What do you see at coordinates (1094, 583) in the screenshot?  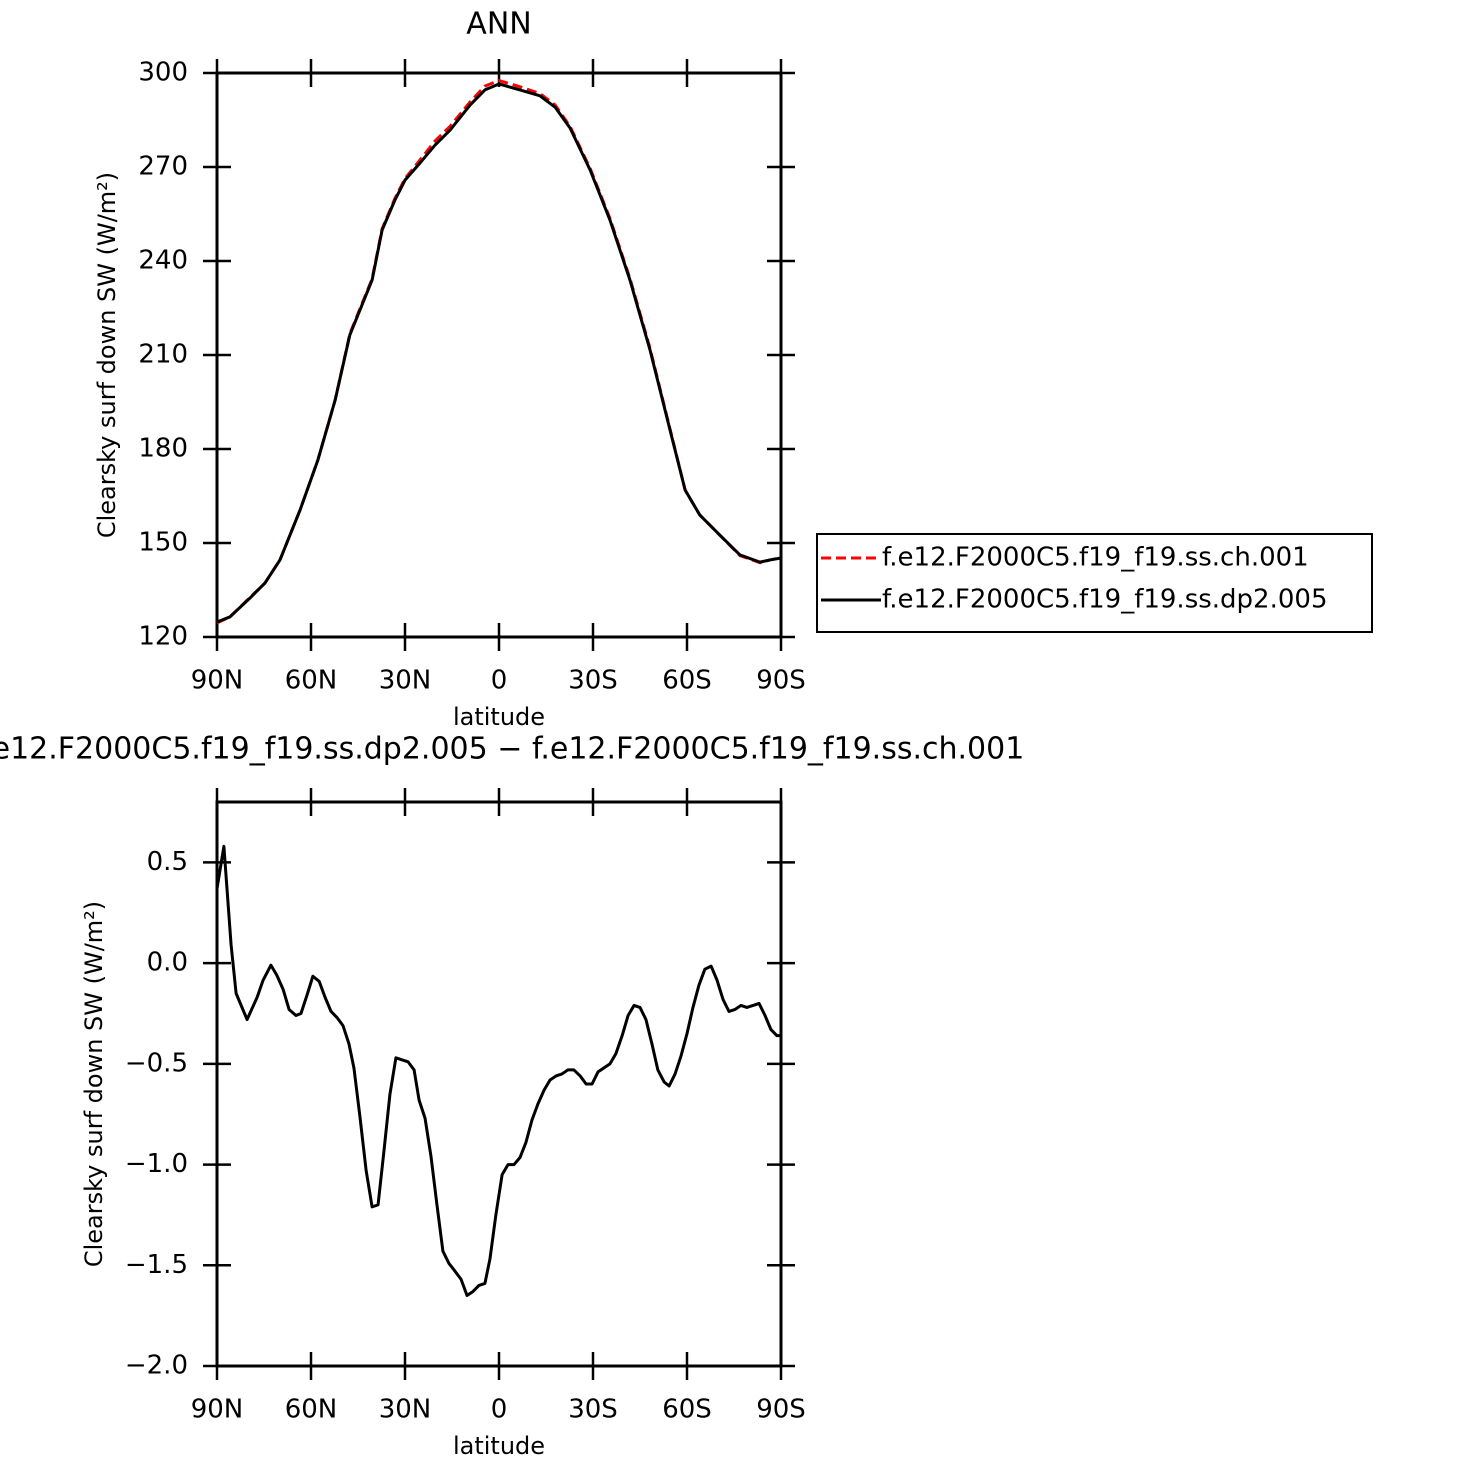 I see `legend-box` at bounding box center [1094, 583].